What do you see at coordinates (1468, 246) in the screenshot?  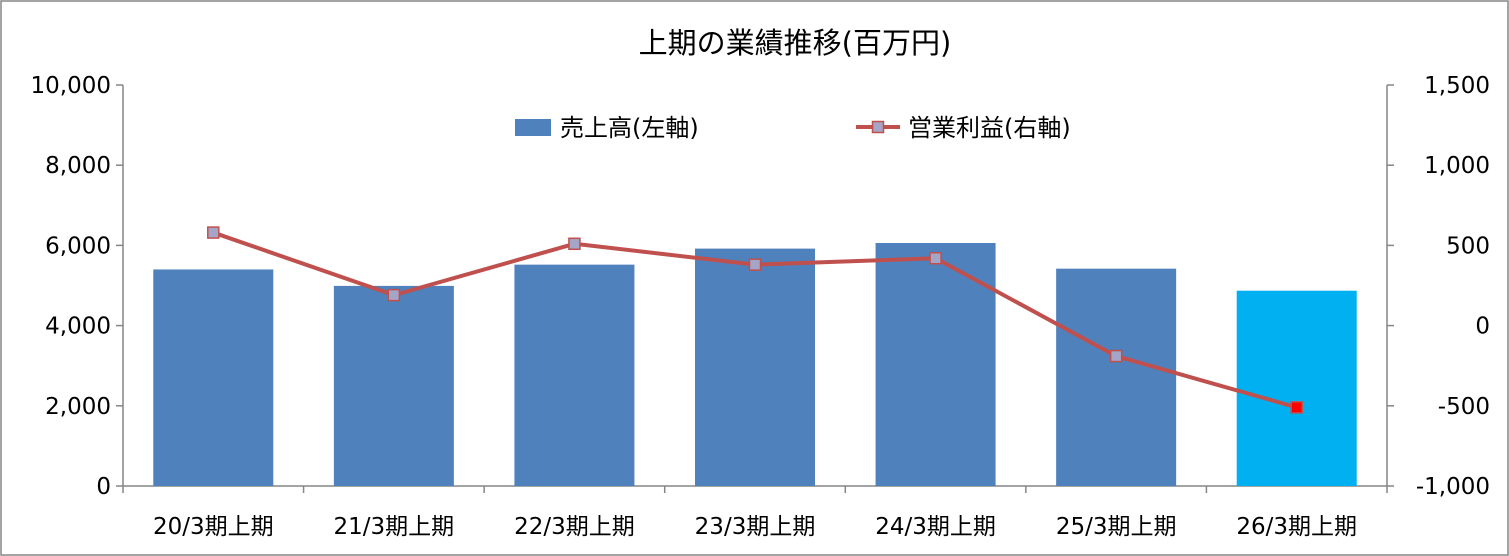 I see `y-right-tick-label: 500` at bounding box center [1468, 246].